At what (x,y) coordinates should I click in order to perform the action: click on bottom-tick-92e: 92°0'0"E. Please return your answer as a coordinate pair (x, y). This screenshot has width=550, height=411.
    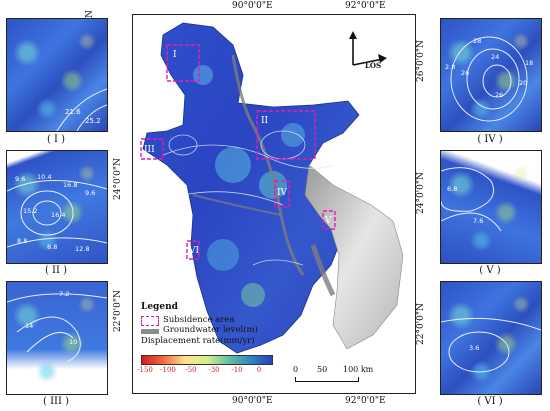
    Looking at the image, I should click on (365, 401).